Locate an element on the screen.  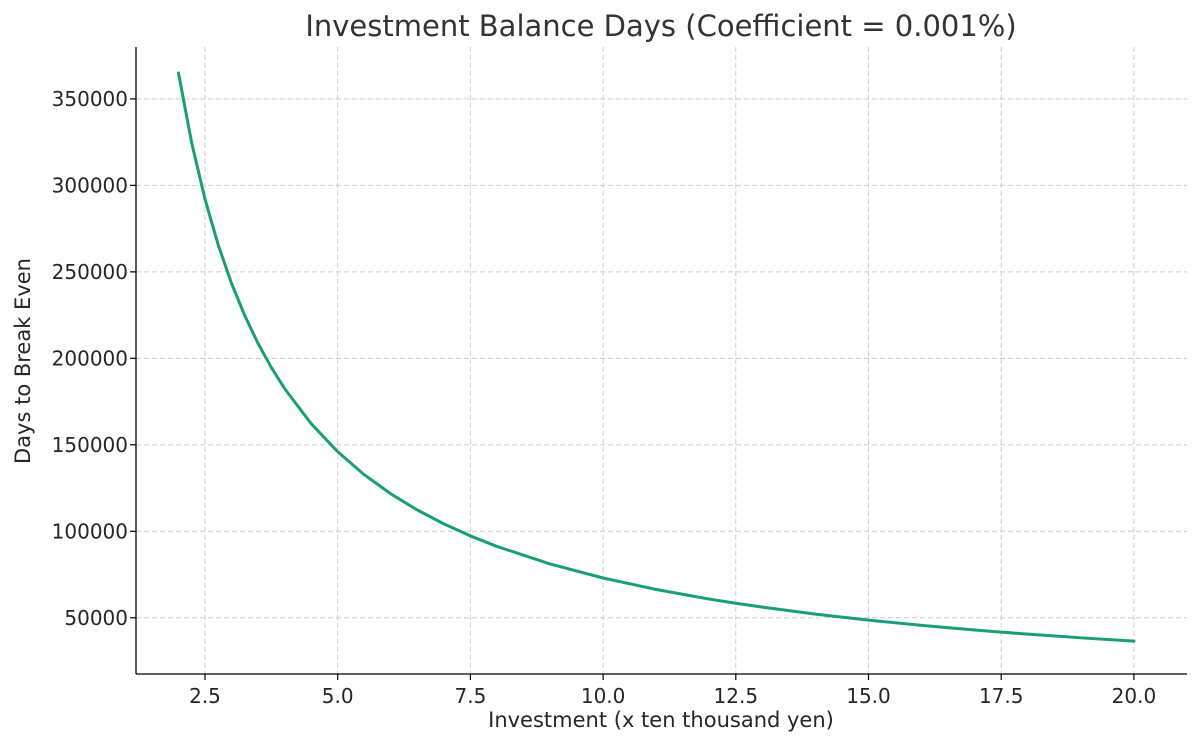
x-axis-label: Investment (x ten thousand yen) is located at coordinates (661, 720).